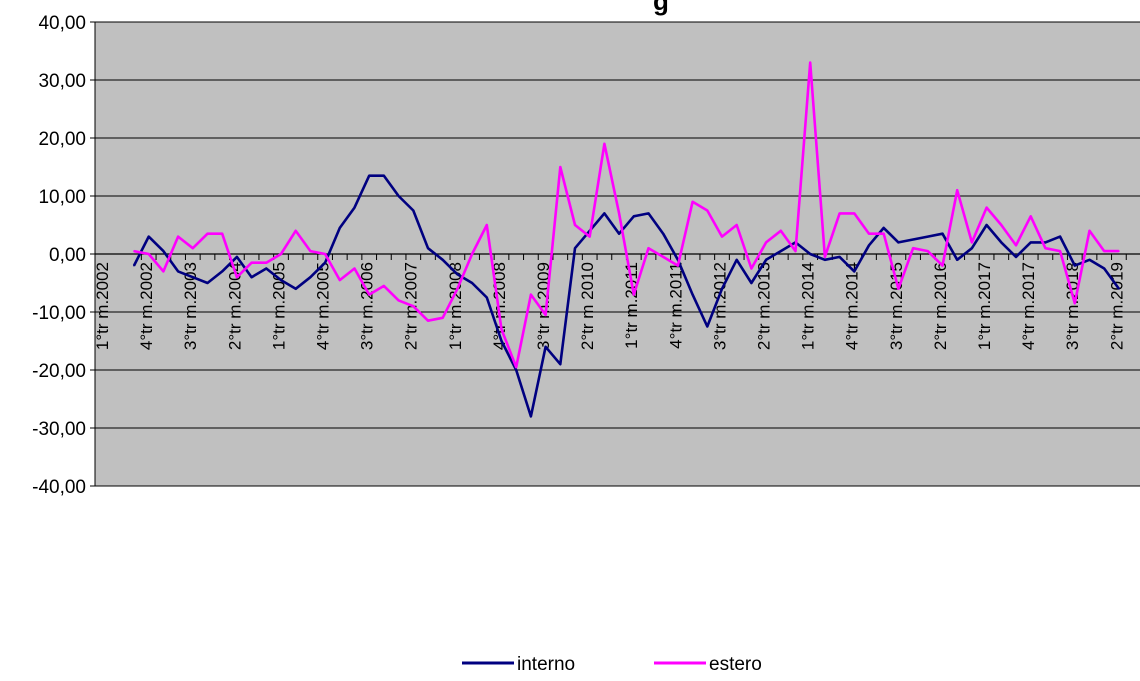 The image size is (1140, 681). I want to click on x-tick-label: 2°tr m 2010, so click(587, 306).